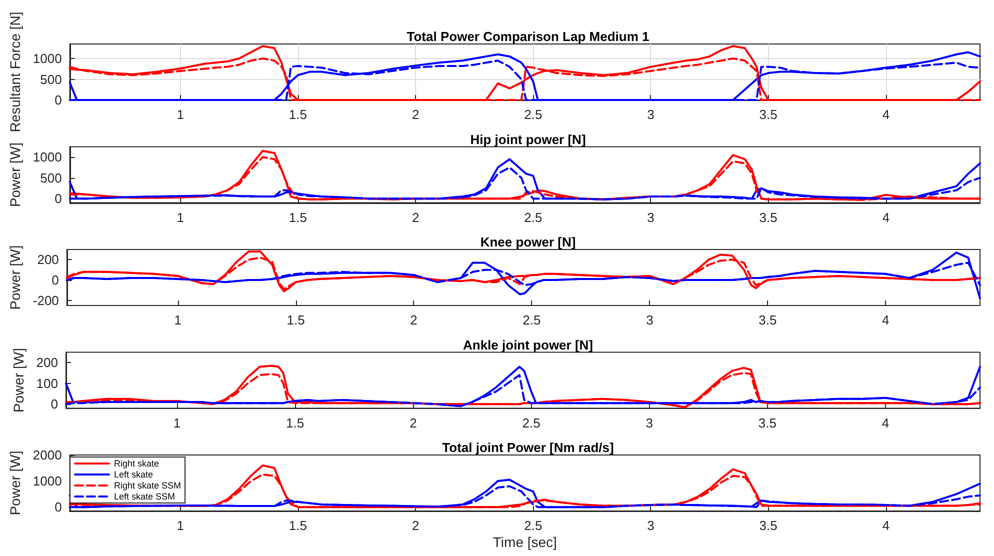 Image resolution: width=994 pixels, height=556 pixels. What do you see at coordinates (134, 475) in the screenshot?
I see `legend-label: Left skate` at bounding box center [134, 475].